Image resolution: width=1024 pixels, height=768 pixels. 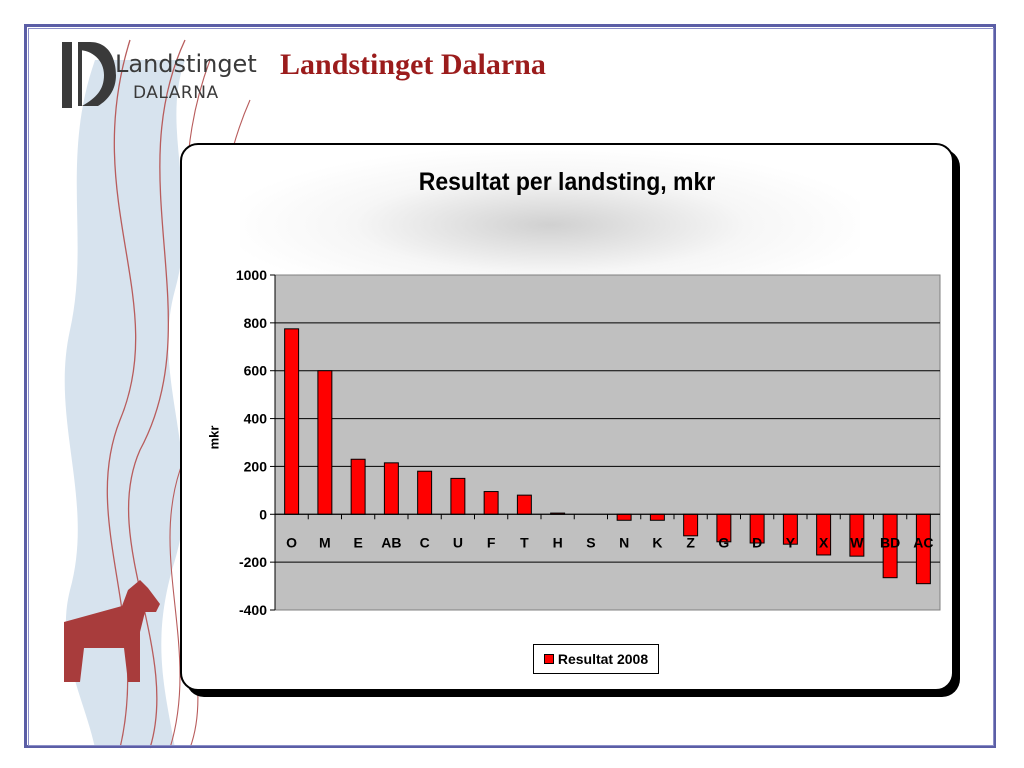 I want to click on x-tick-label: E, so click(x=357, y=542).